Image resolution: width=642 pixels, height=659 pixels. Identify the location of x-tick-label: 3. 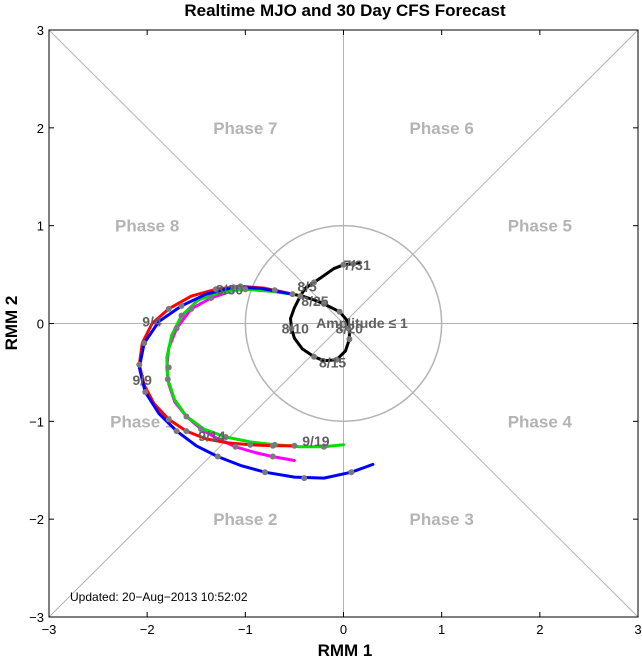
(637, 629).